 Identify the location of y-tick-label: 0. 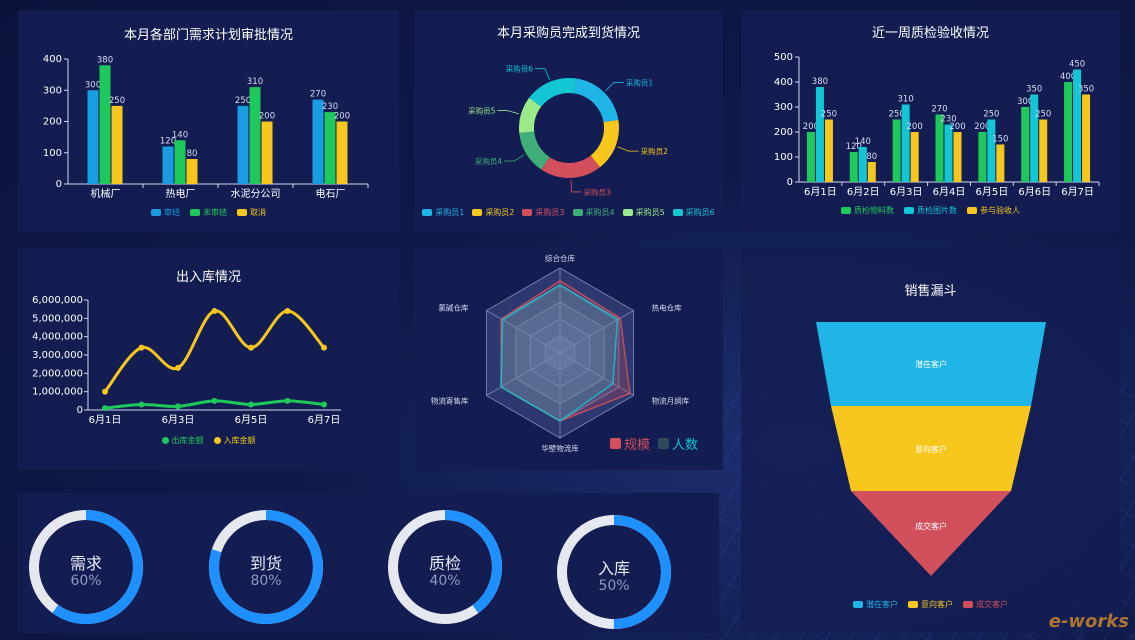
(80, 410).